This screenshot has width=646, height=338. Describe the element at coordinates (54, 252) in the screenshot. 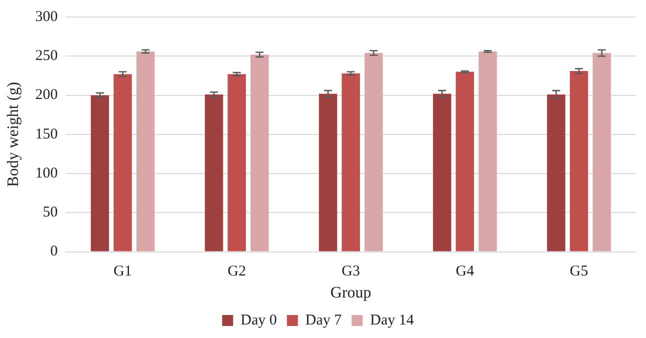

I see `y-tick-label: 0` at that location.